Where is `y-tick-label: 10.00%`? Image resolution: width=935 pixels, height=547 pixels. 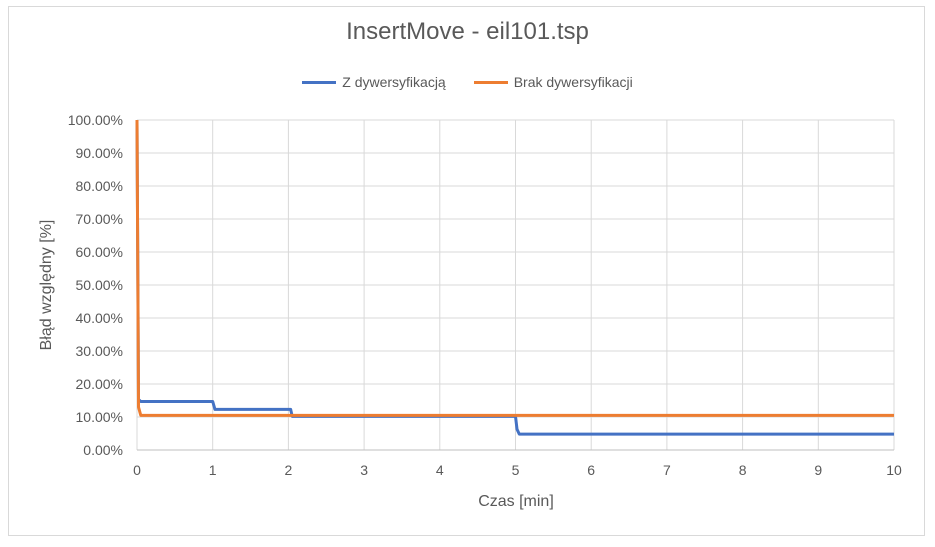 y-tick-label: 10.00% is located at coordinates (99, 417).